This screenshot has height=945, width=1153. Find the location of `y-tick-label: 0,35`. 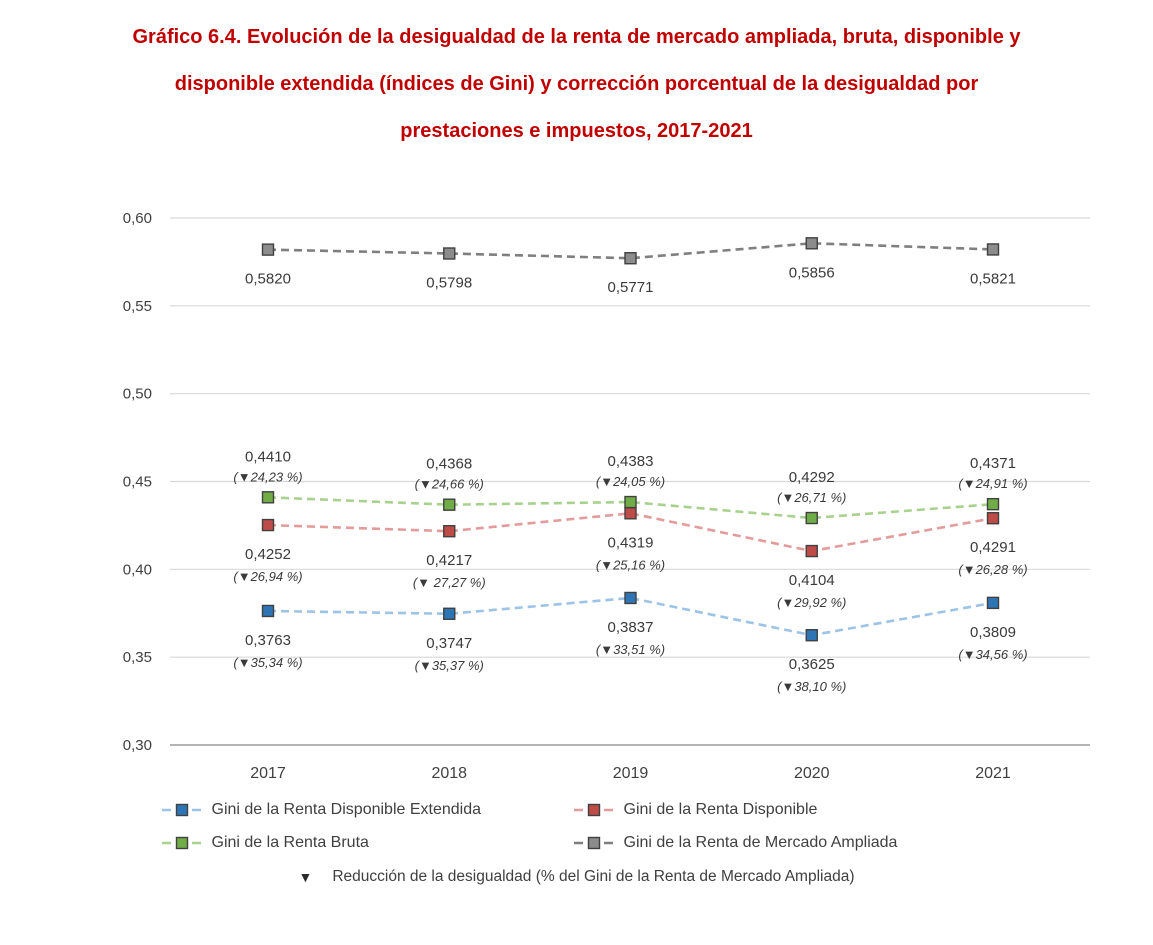

y-tick-label: 0,35 is located at coordinates (137, 657).